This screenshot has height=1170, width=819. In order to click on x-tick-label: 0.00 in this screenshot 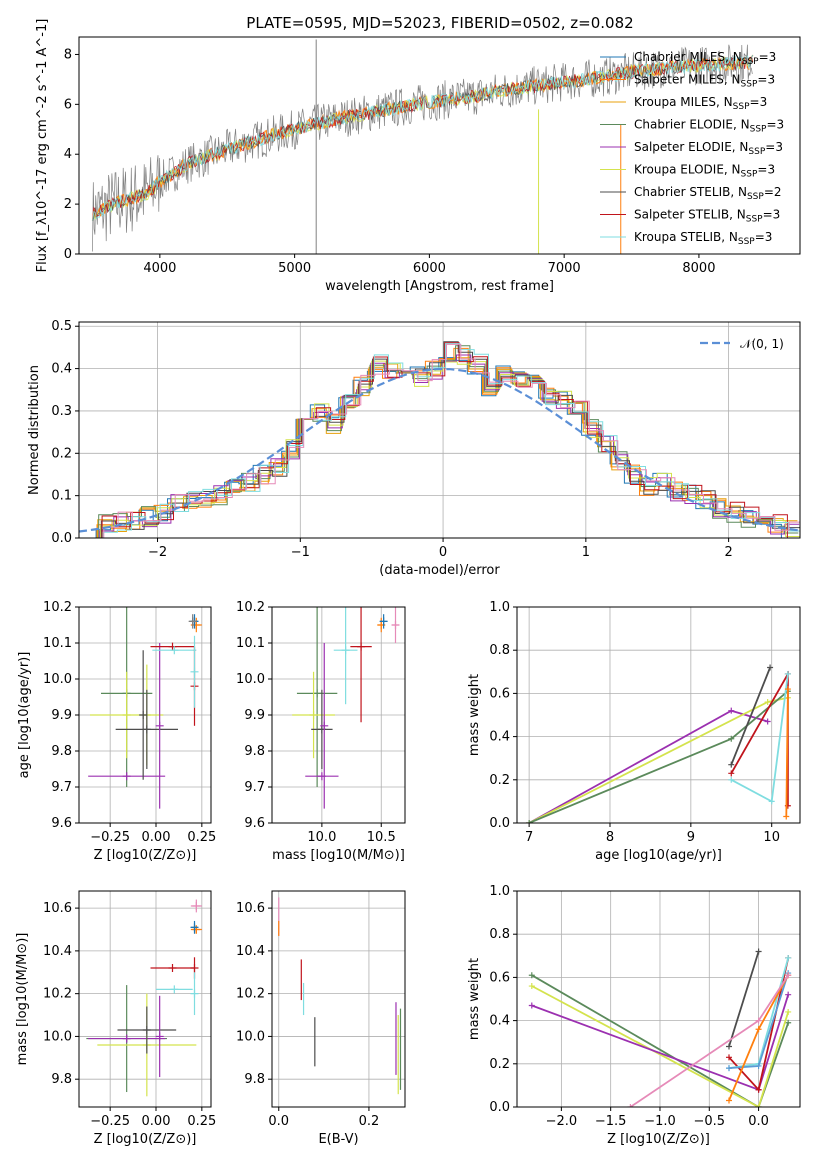, I will do `click(156, 837)`.